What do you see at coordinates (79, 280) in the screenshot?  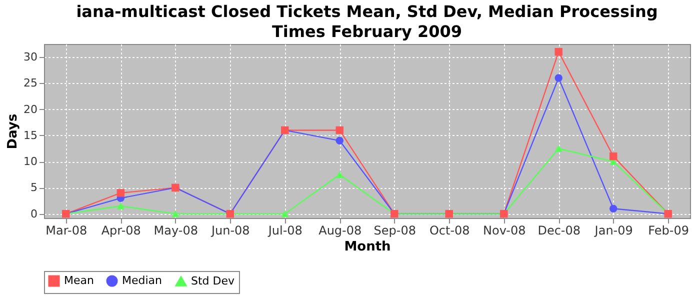 I see `legend-label: Mean` at bounding box center [79, 280].